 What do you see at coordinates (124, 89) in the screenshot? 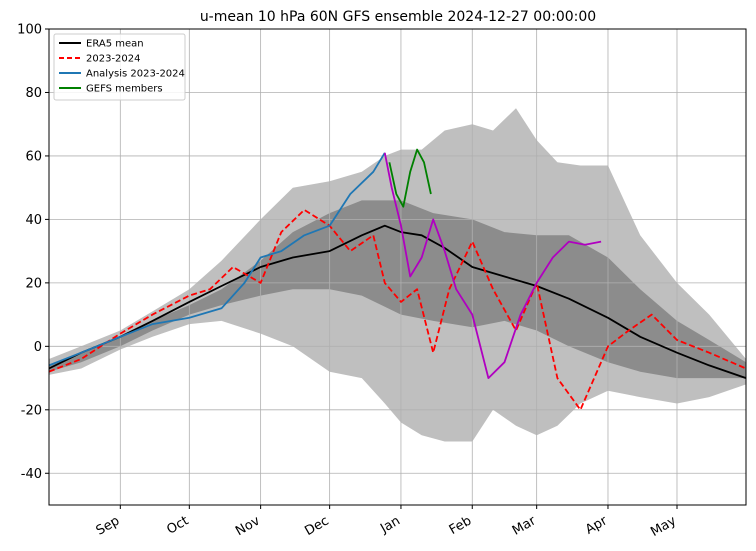
I see `legend-label-gefs-members: GEFS members` at bounding box center [124, 89].